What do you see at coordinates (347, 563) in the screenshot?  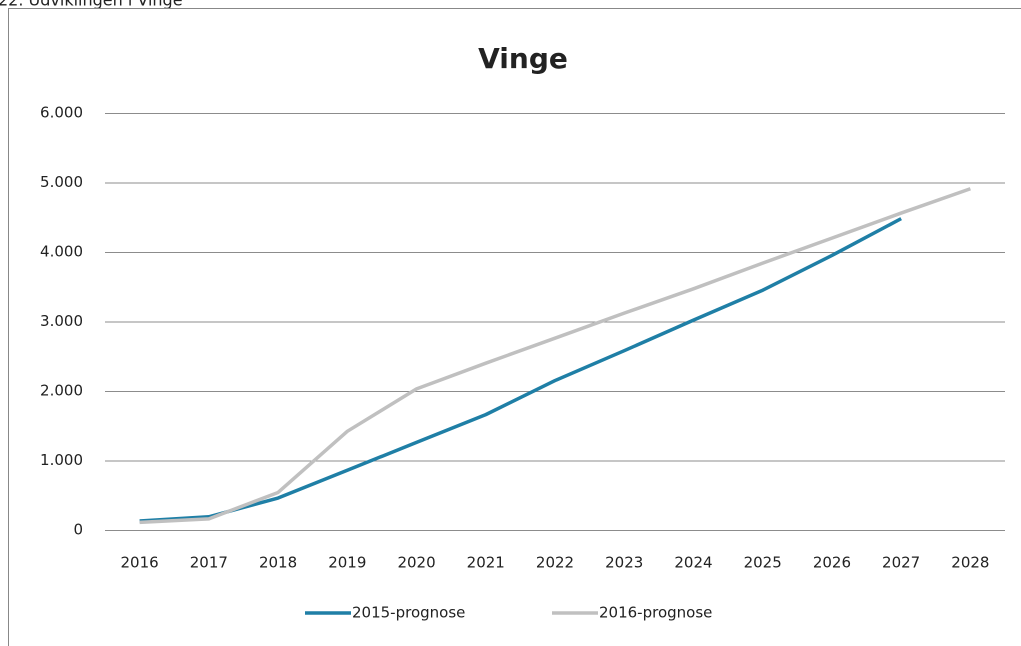 I see `x-tick-label: 2019` at bounding box center [347, 563].